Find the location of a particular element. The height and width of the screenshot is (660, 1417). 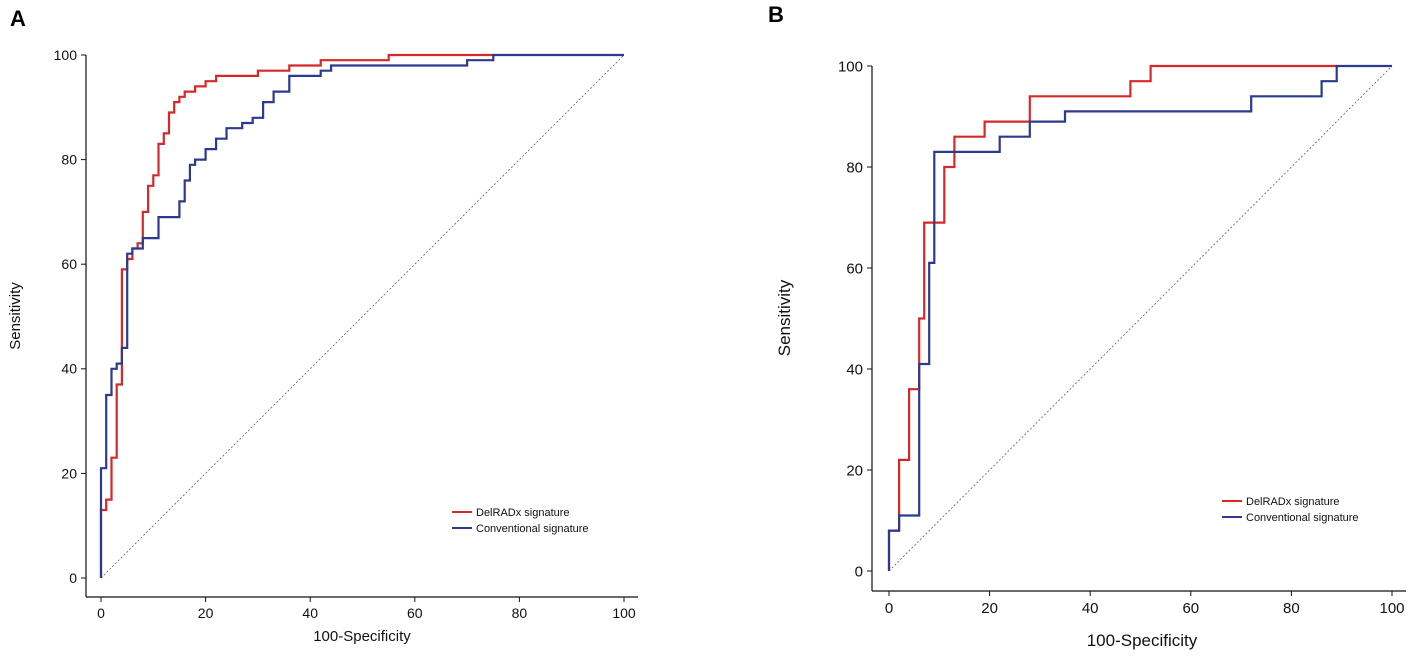

panel-letter: B is located at coordinates (776, 14).